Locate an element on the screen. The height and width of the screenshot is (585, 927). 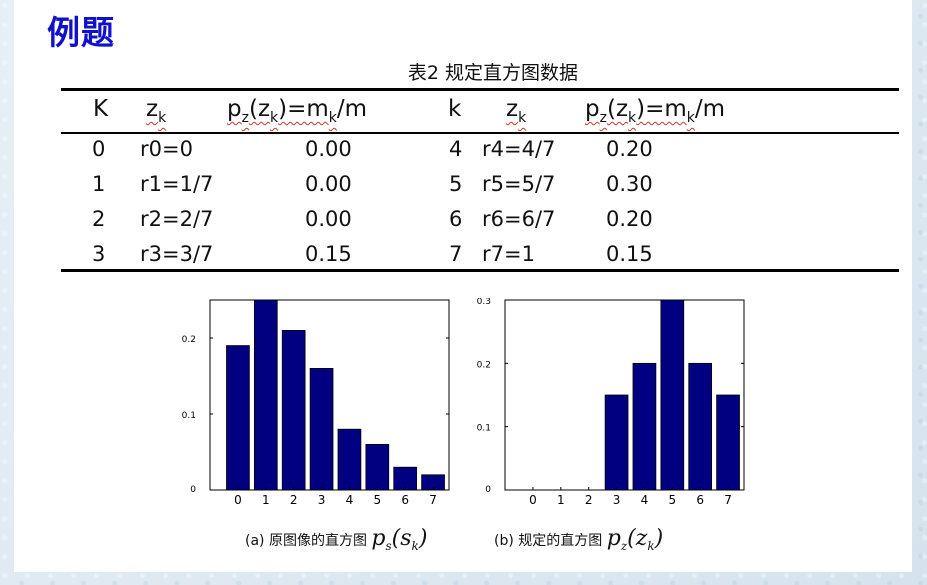
caption-b-argsub: k is located at coordinates (651, 546).